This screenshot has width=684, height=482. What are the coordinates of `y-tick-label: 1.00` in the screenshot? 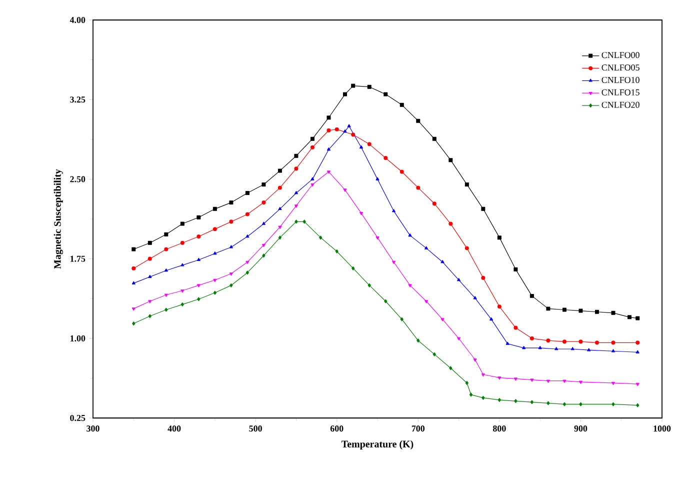 It's located at (78, 338).